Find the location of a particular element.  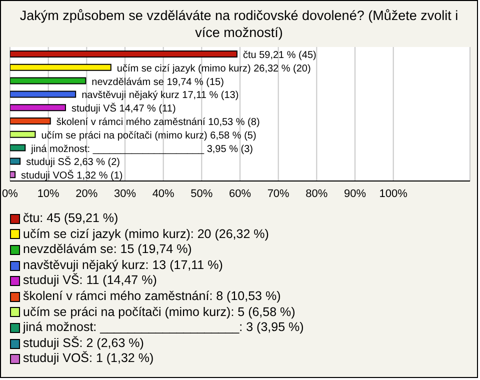

category-label: školení v rámci mého zaměstnání 10,53 % (8) is located at coordinates (158, 122).